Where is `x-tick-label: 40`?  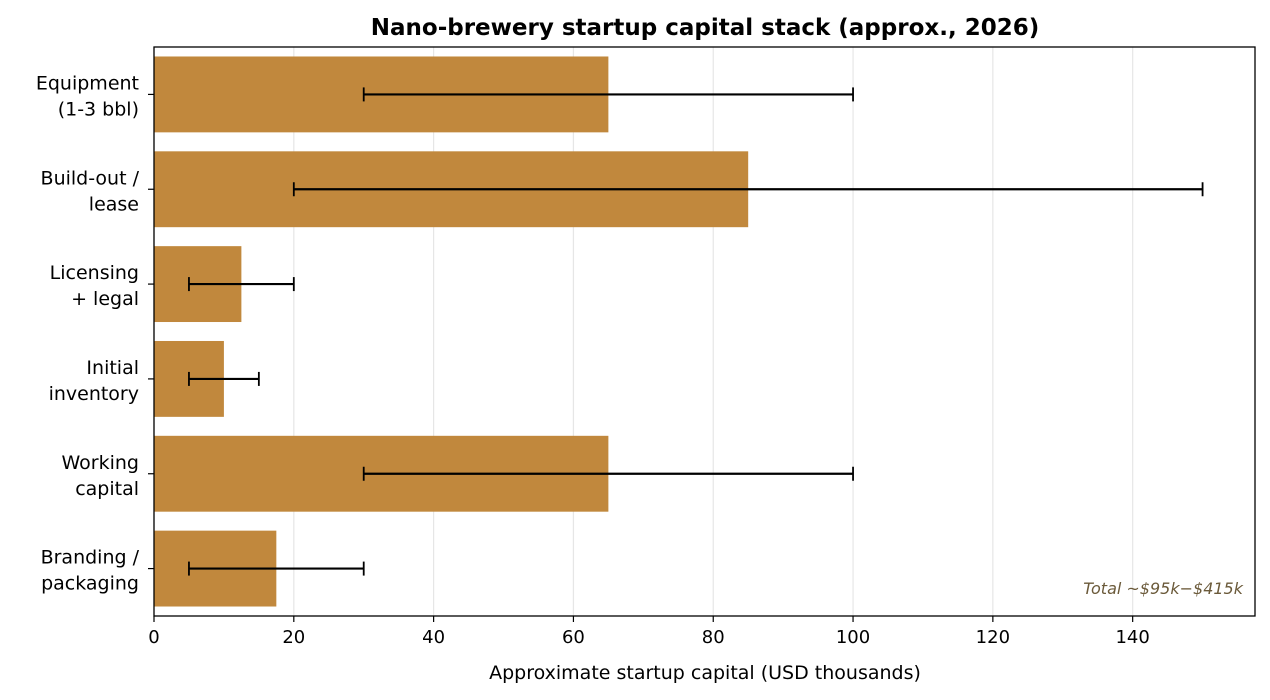
x-tick-label: 40 is located at coordinates (433, 637).